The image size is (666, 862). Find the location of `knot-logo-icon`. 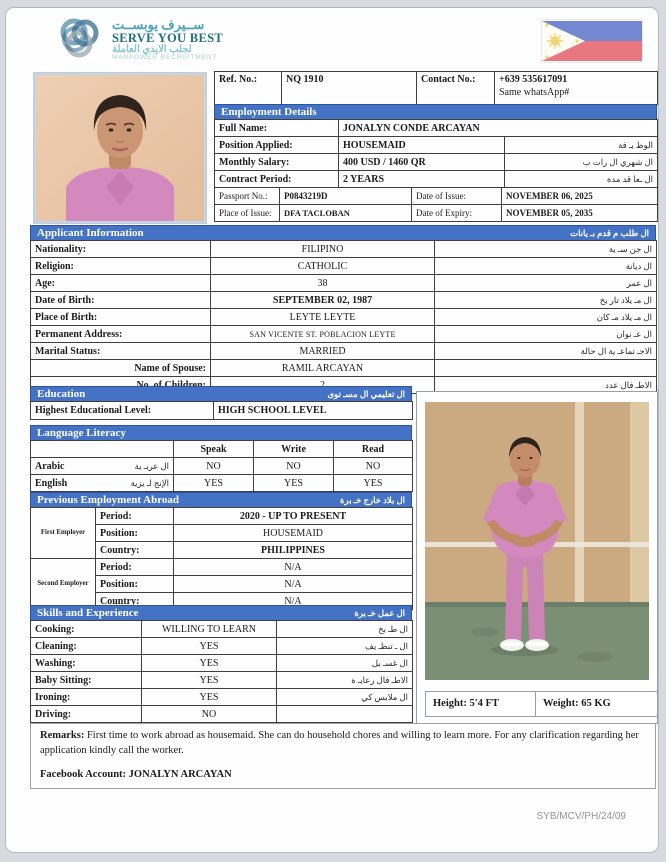

knot-logo-icon is located at coordinates (79, 38).